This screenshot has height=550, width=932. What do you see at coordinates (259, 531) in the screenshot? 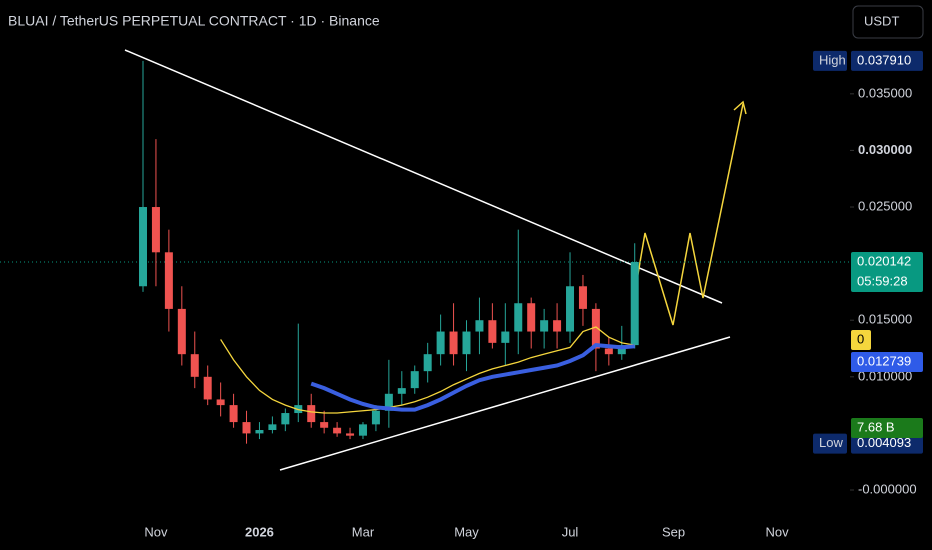
I see `x-tick-label: 2026` at bounding box center [259, 531].